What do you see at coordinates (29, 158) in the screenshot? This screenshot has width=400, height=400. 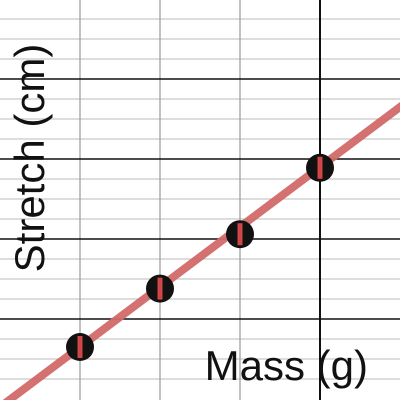 I see `y-axis-label: Stretch (cm)` at bounding box center [29, 158].